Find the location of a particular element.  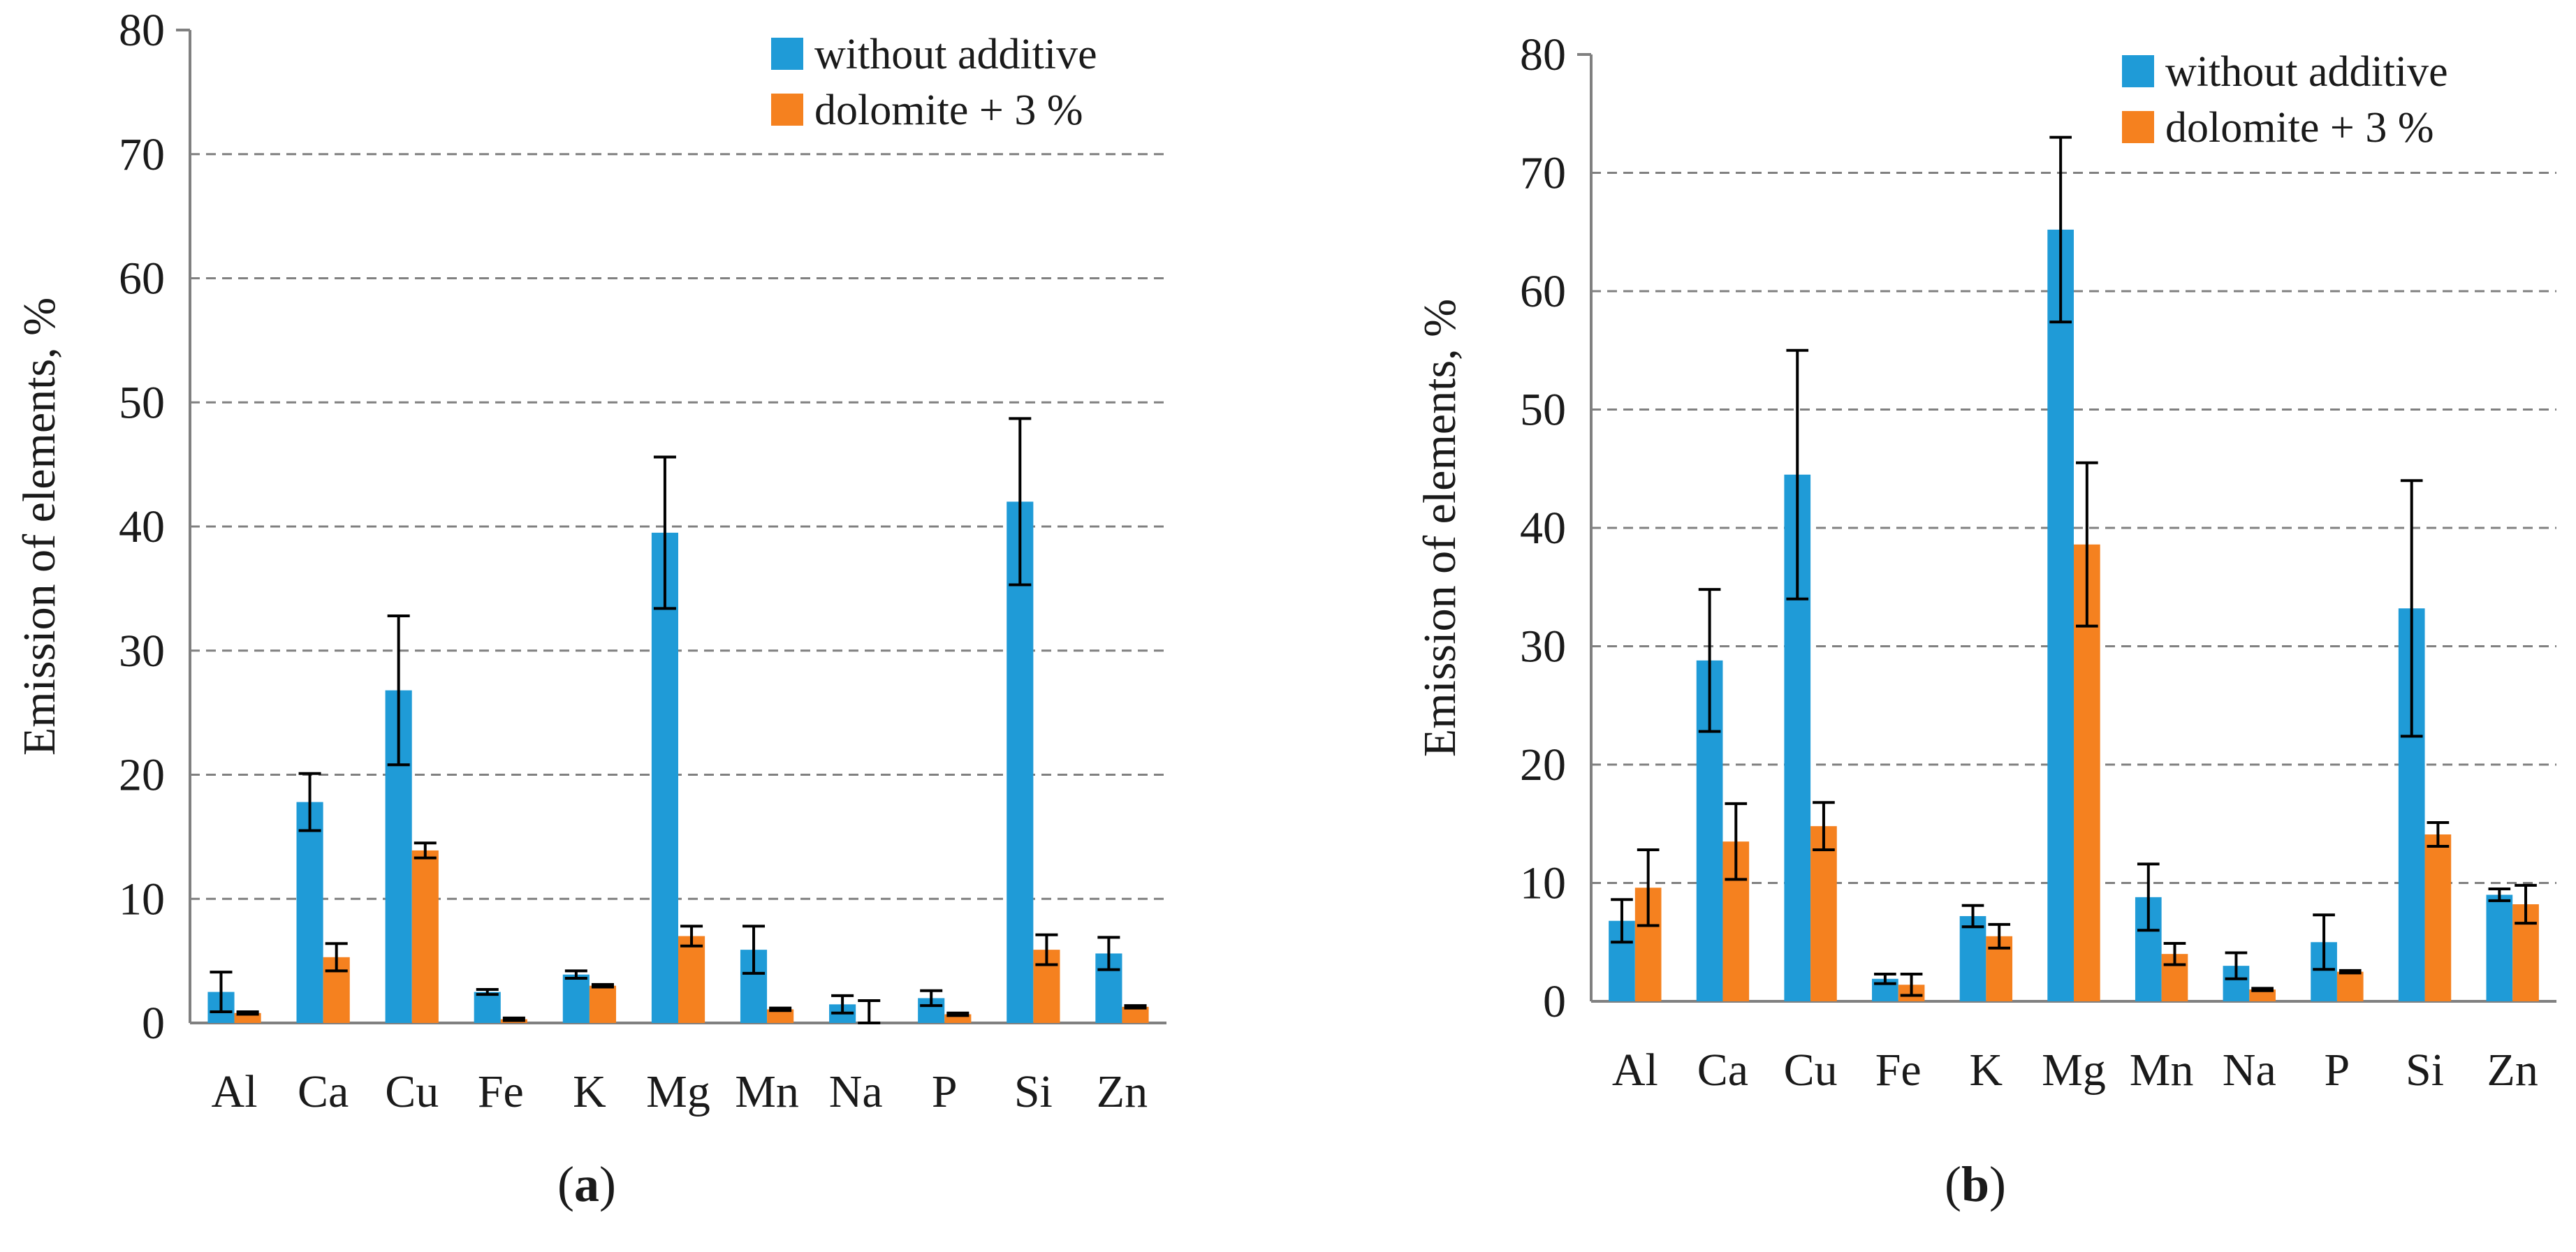

bar-without-additive-si is located at coordinates (1020, 762).